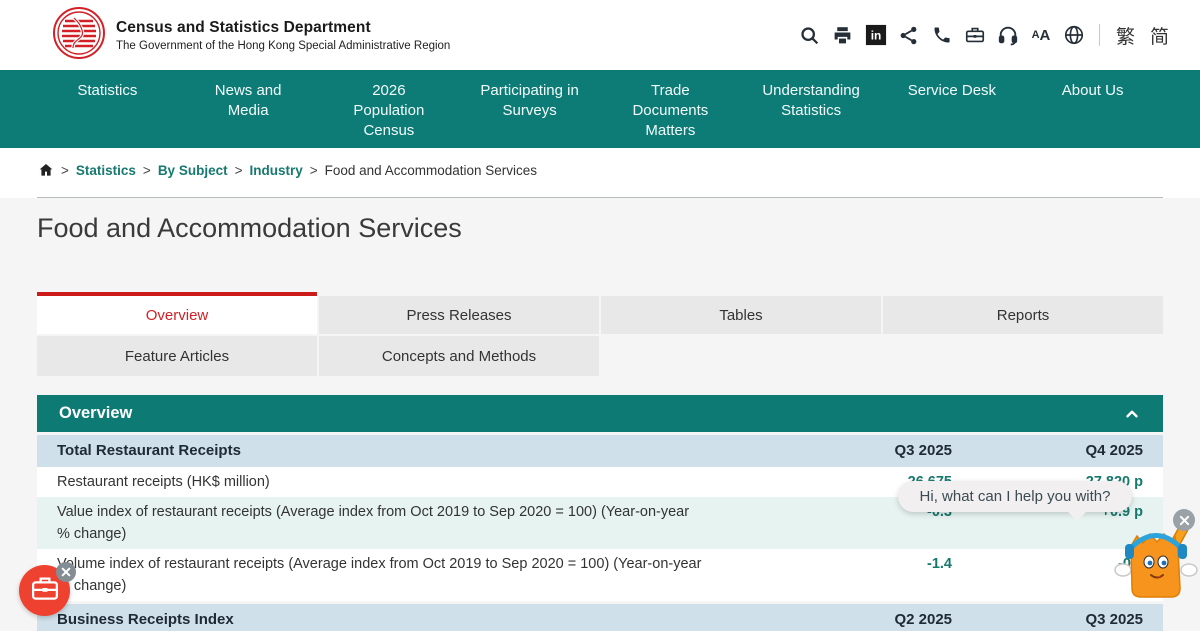  I want to click on contact-close-badge, so click(66, 572).